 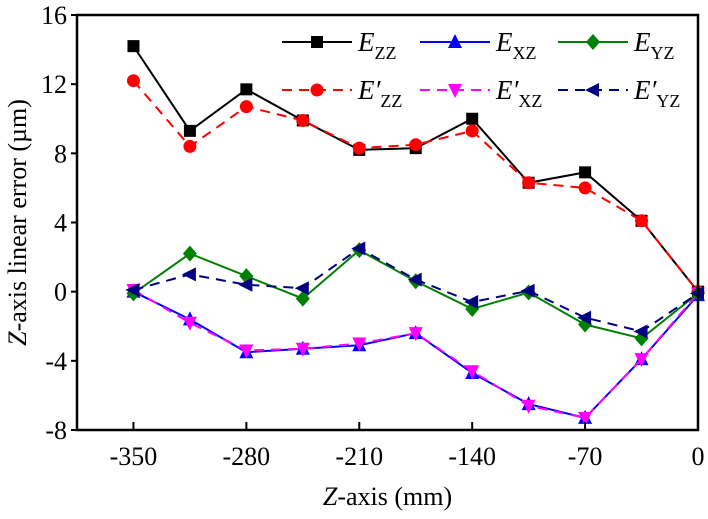 What do you see at coordinates (330, 496) in the screenshot?
I see `x-axis-title-italic: Z` at bounding box center [330, 496].